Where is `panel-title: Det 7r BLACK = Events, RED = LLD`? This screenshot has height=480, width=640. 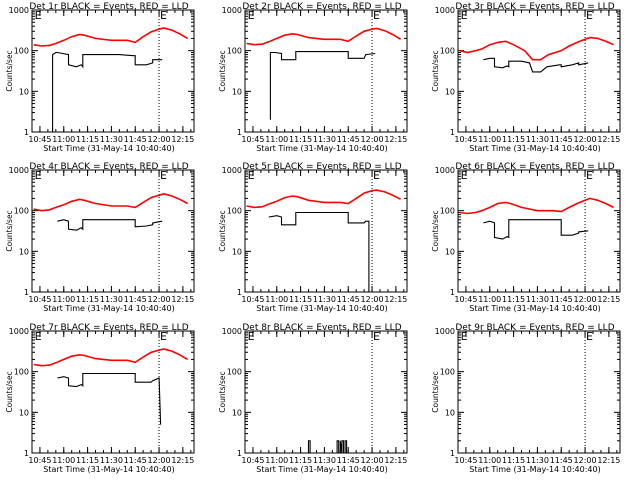 panel-title: Det 7r BLACK = Events, RED = LLD is located at coordinates (108, 328).